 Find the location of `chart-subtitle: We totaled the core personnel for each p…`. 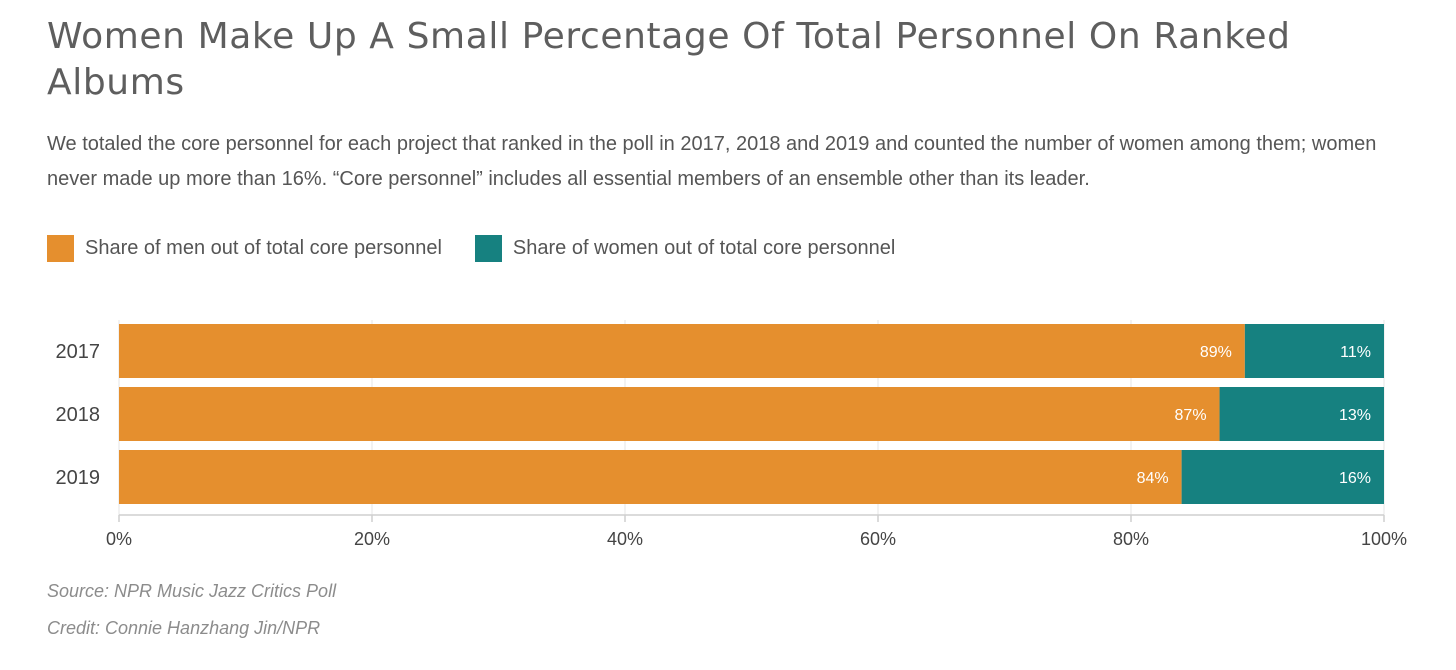

chart-subtitle: We totaled the core personnel for each p… is located at coordinates (712, 161).